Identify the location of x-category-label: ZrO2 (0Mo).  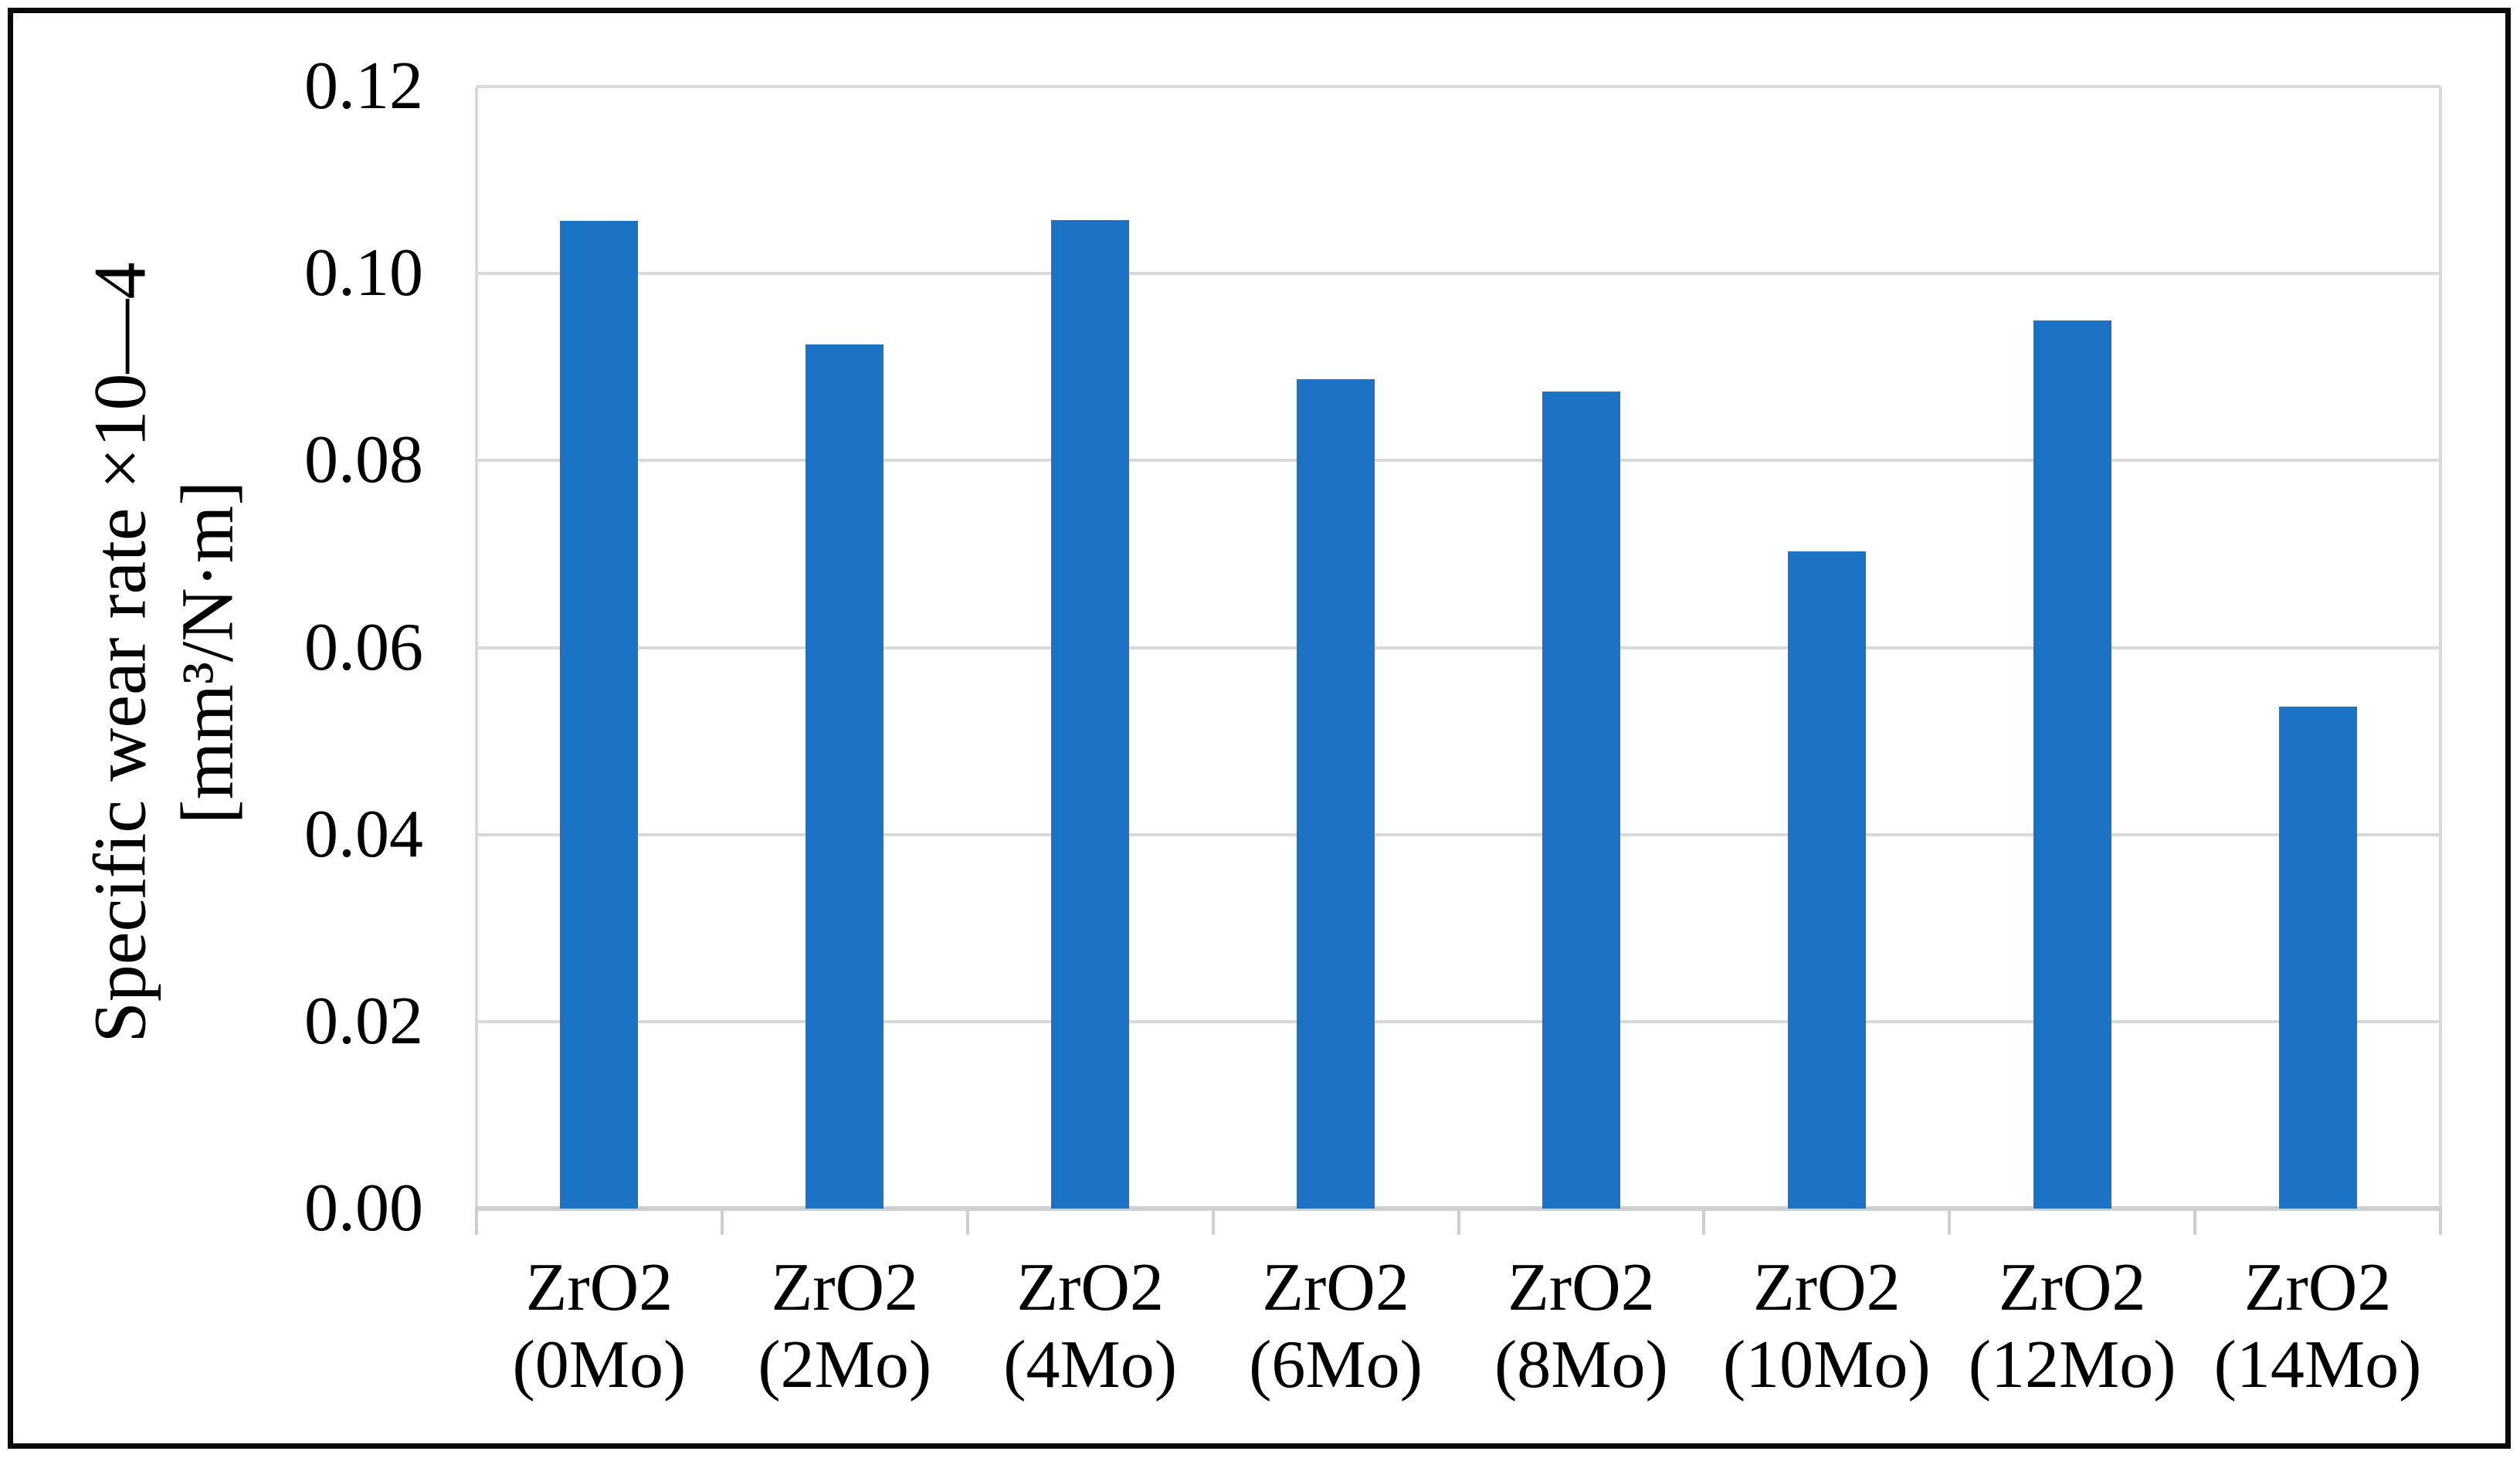
(599, 1327).